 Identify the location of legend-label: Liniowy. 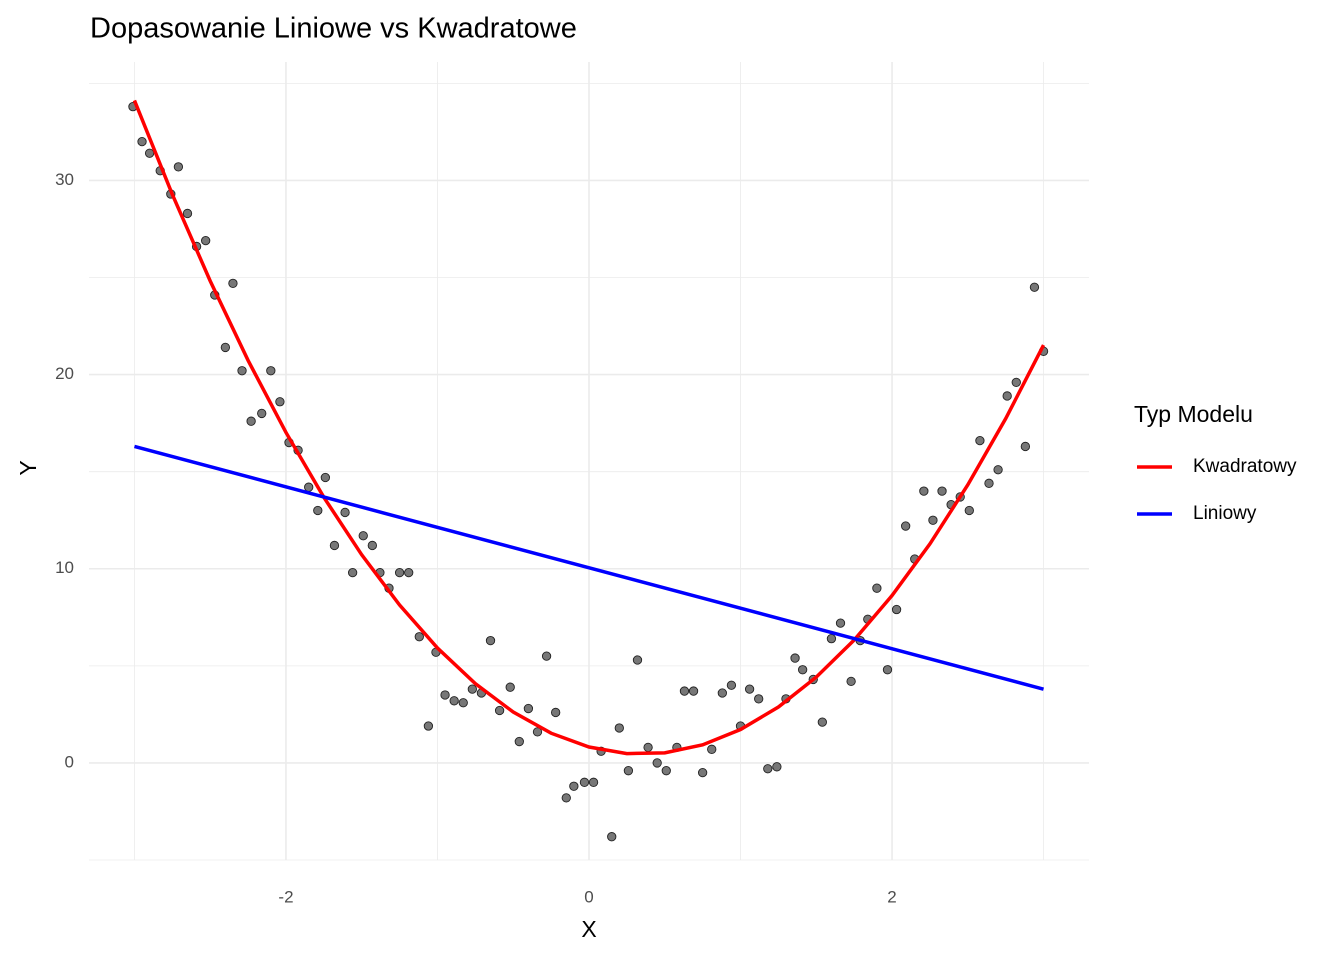
(1225, 513).